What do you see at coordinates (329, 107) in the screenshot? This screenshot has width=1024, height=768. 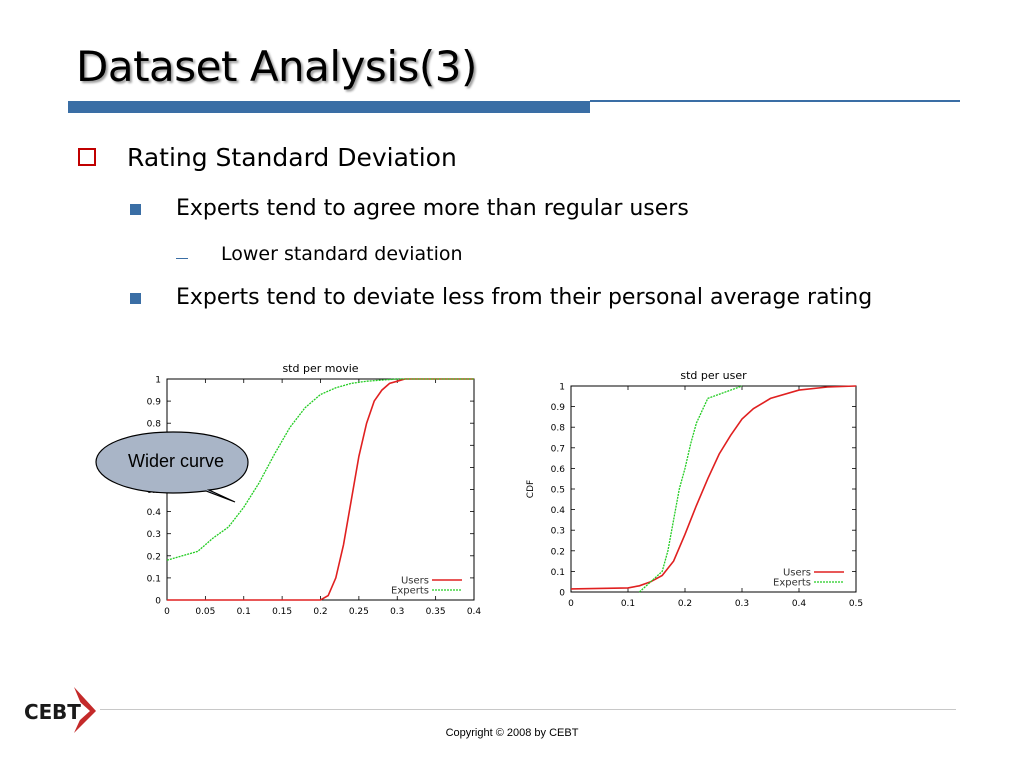 I see `title-underline-thick` at bounding box center [329, 107].